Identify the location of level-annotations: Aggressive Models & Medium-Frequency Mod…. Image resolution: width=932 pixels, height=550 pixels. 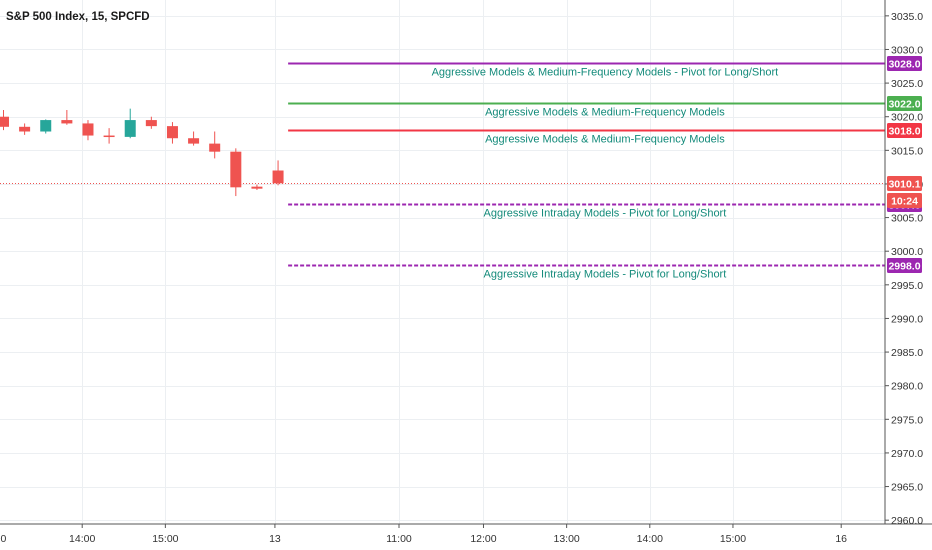
(605, 174).